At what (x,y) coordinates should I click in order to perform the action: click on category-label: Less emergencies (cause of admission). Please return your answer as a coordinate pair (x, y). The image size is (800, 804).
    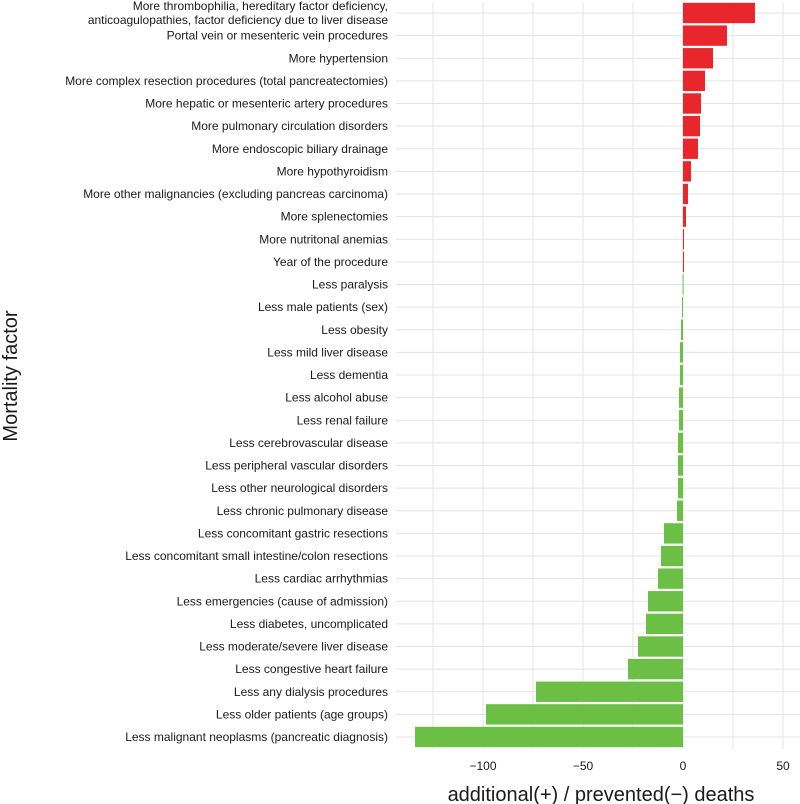
    Looking at the image, I should click on (282, 601).